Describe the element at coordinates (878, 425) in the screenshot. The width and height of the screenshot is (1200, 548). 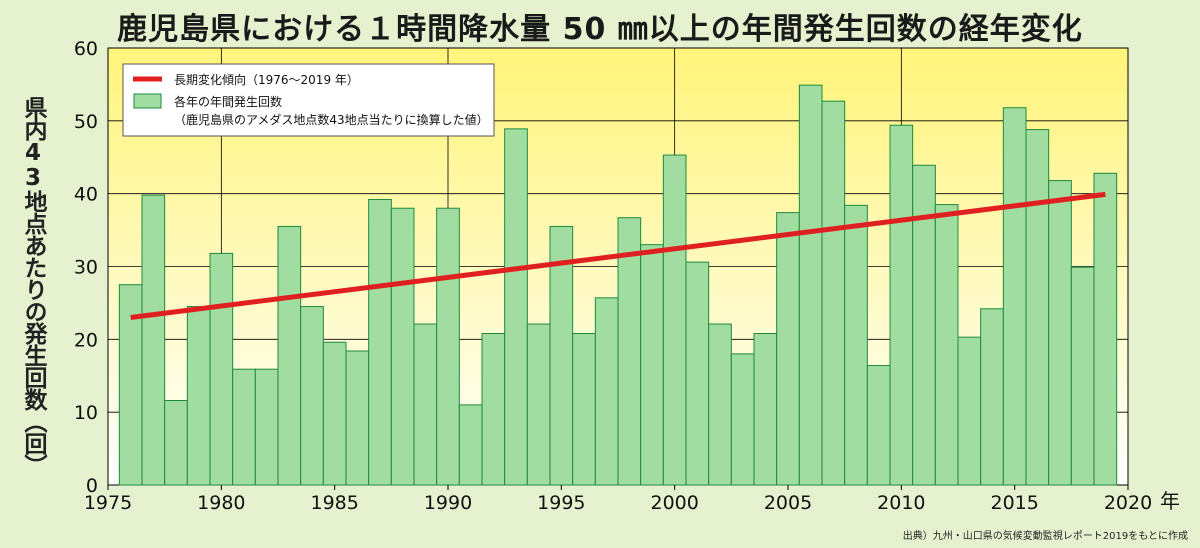
I see `bar-2009` at that location.